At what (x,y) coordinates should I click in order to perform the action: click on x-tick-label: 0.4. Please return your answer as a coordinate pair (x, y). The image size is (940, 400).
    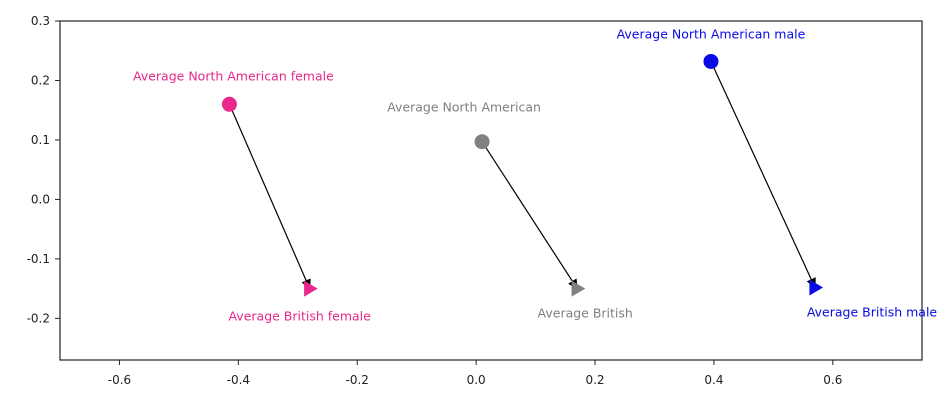
    Looking at the image, I should click on (713, 380).